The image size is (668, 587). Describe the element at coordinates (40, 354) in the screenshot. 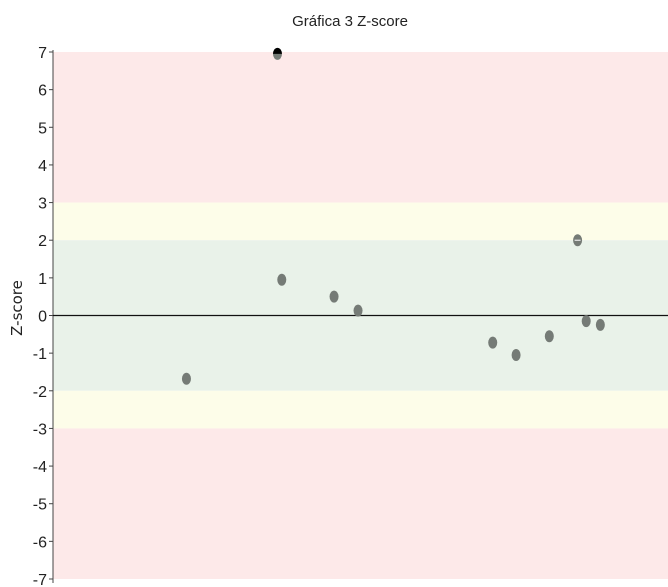

I see `y-tick-label: -1` at that location.